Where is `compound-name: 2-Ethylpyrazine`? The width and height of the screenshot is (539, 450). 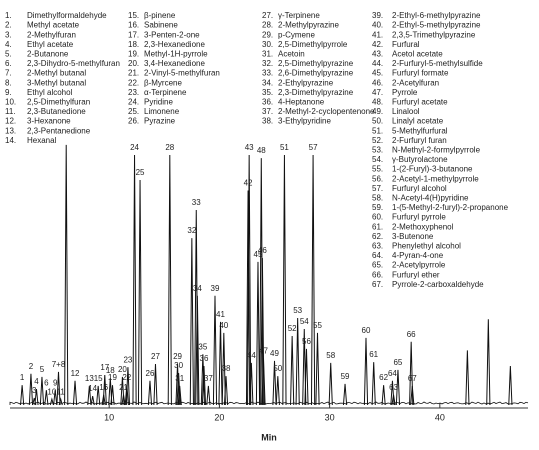
compound-name: 2-Ethylpyrazine is located at coordinates (306, 82).